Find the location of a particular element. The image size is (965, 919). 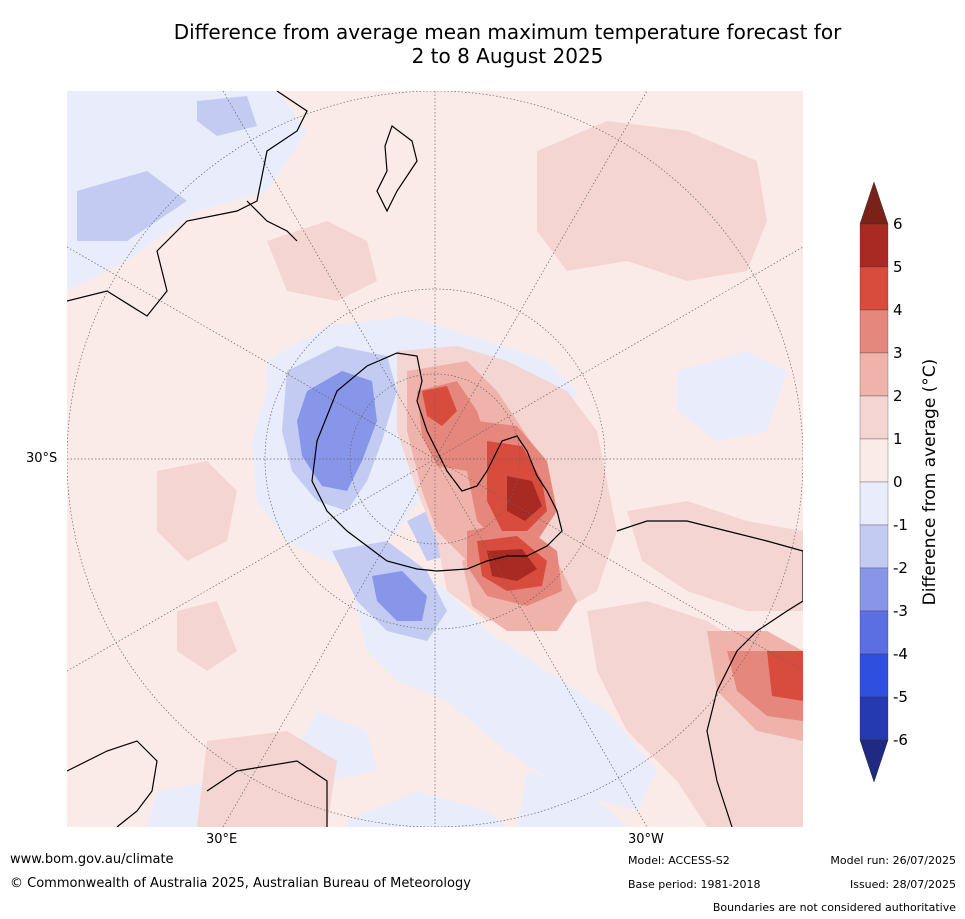

footer-model-run: Model run: 26/07/2025 is located at coordinates (893, 860).